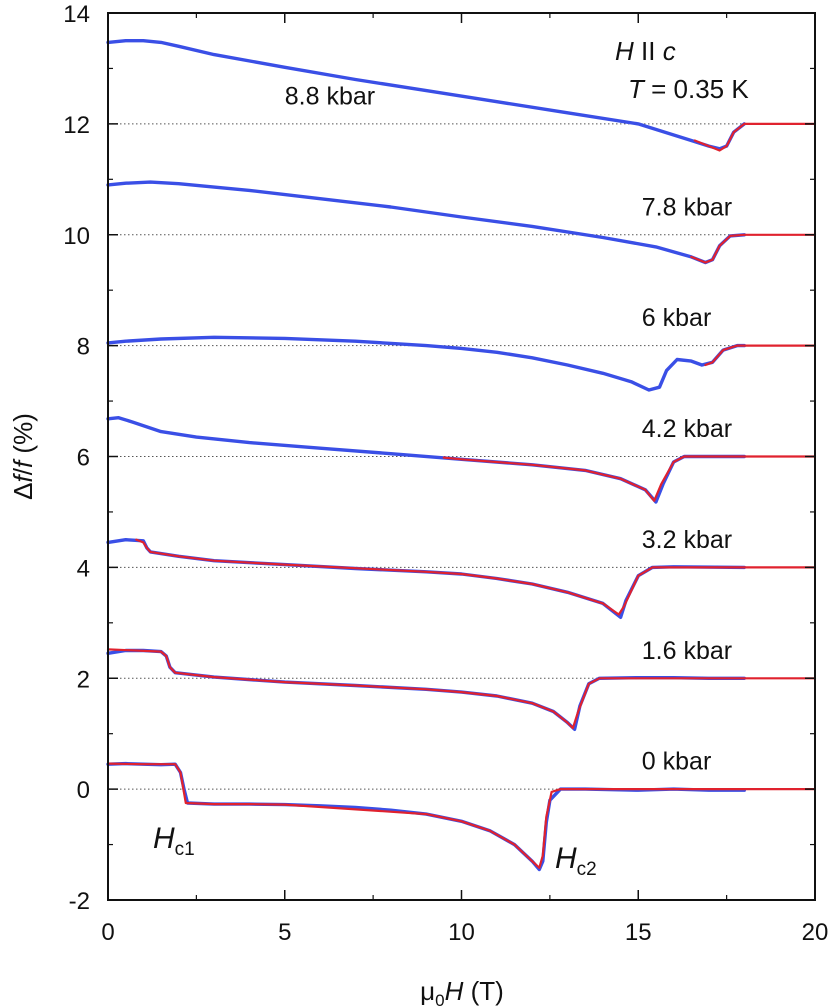  I want to click on y-axis-title: Δf/f (%), so click(23, 456).